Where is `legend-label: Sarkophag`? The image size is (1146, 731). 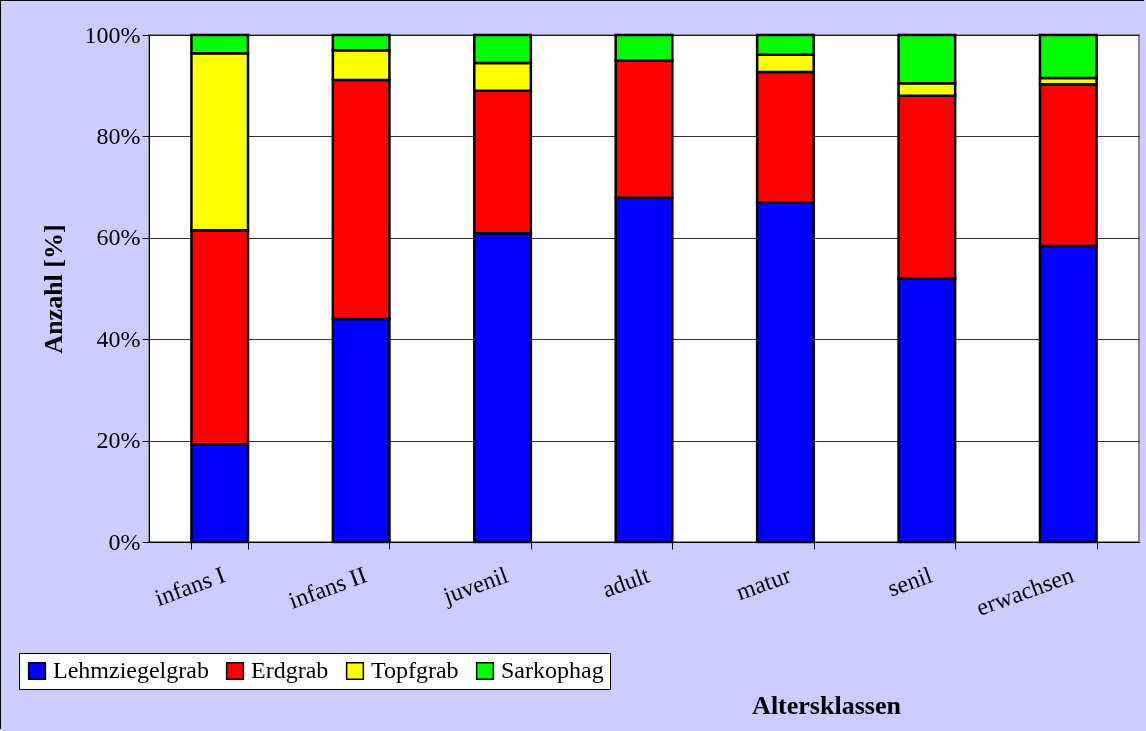 legend-label: Sarkophag is located at coordinates (552, 670).